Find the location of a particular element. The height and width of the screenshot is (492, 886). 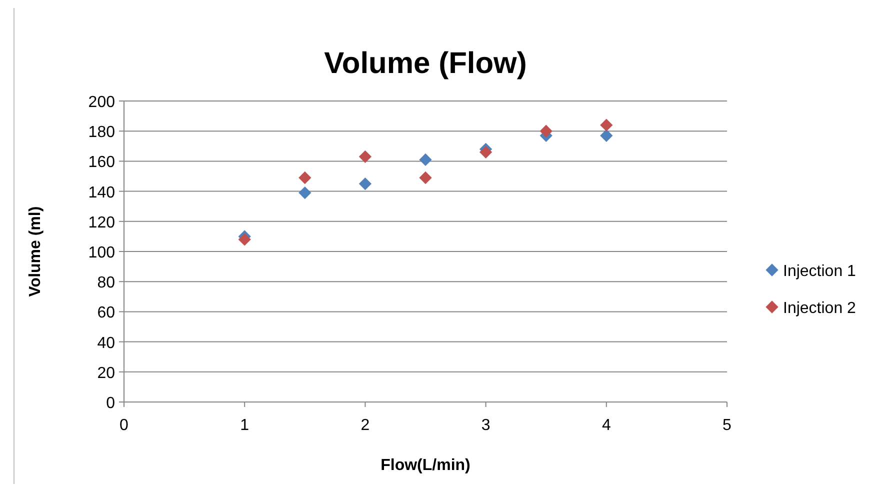

x-tick-label: 4 is located at coordinates (606, 425).